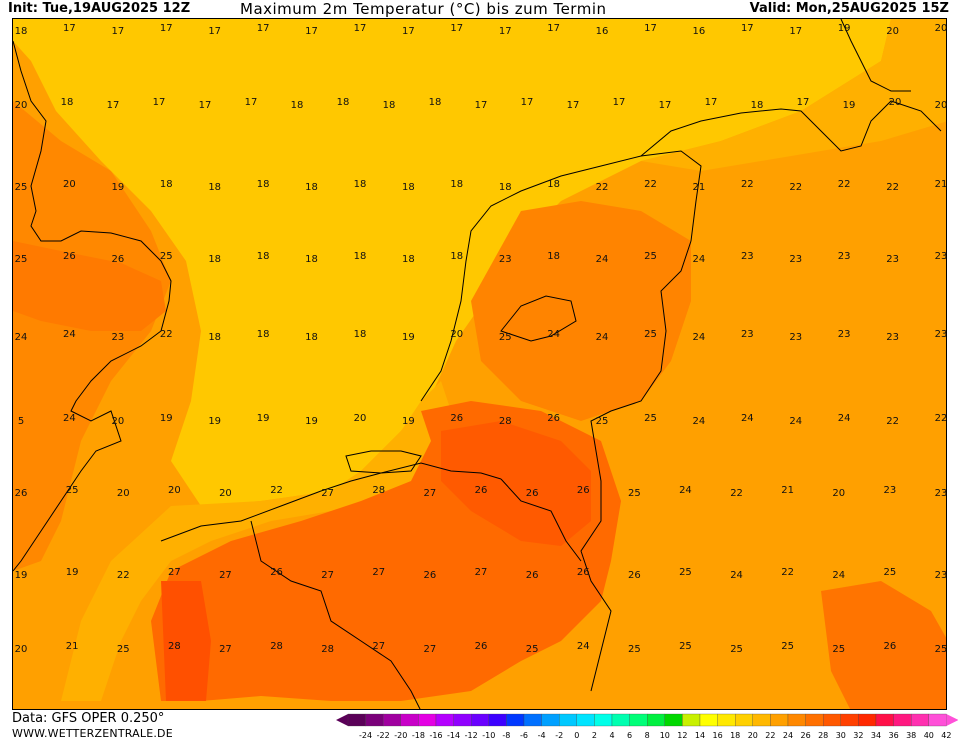 The width and height of the screenshot is (959, 745). I want to click on legend-tick-label: 28, so click(823, 735).